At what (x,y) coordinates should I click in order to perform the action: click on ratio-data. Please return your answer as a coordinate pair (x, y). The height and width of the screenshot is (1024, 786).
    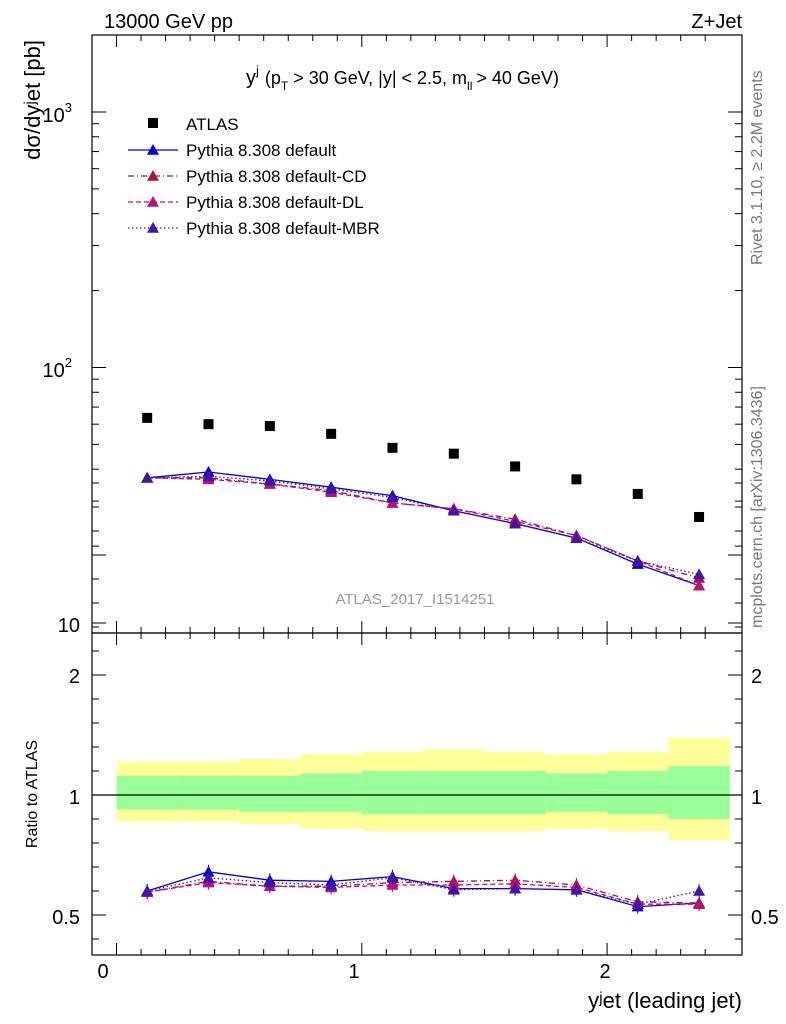
    Looking at the image, I should click on (423, 889).